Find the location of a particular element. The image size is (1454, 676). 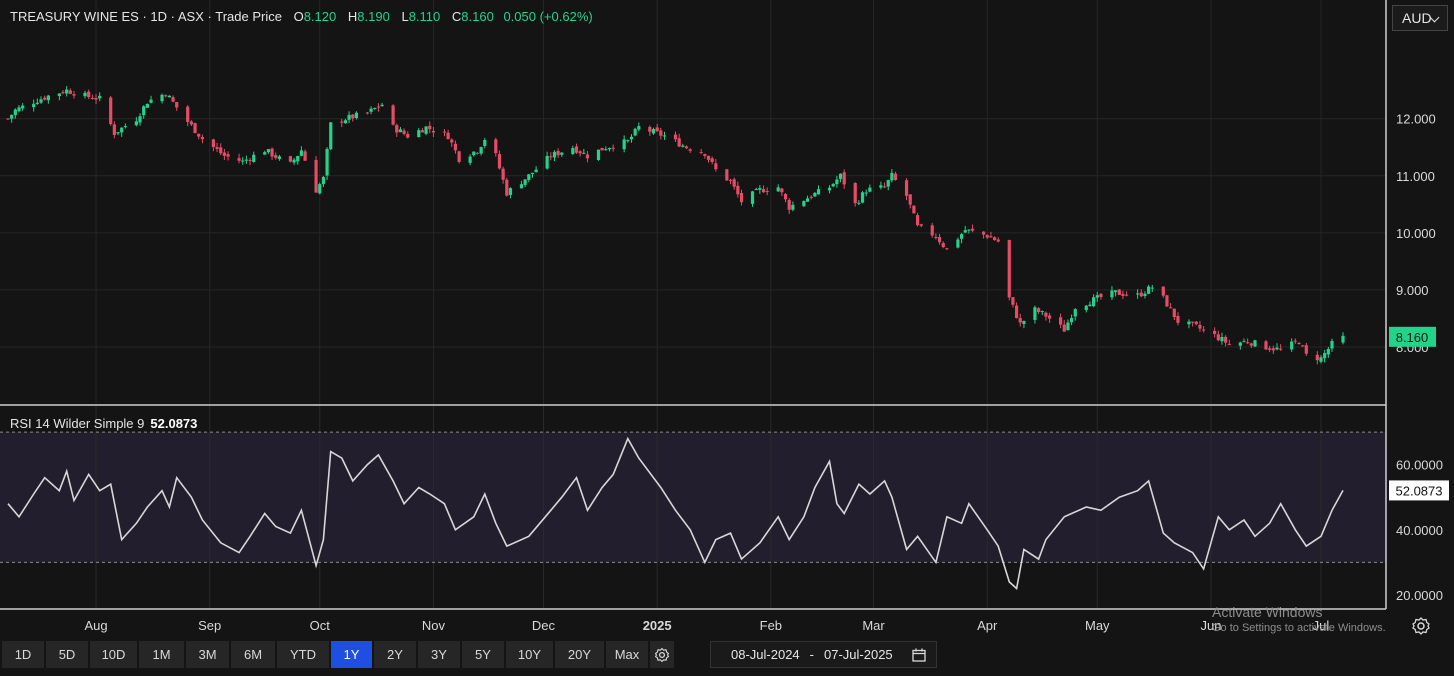

currency-label: AUD is located at coordinates (1417, 18).